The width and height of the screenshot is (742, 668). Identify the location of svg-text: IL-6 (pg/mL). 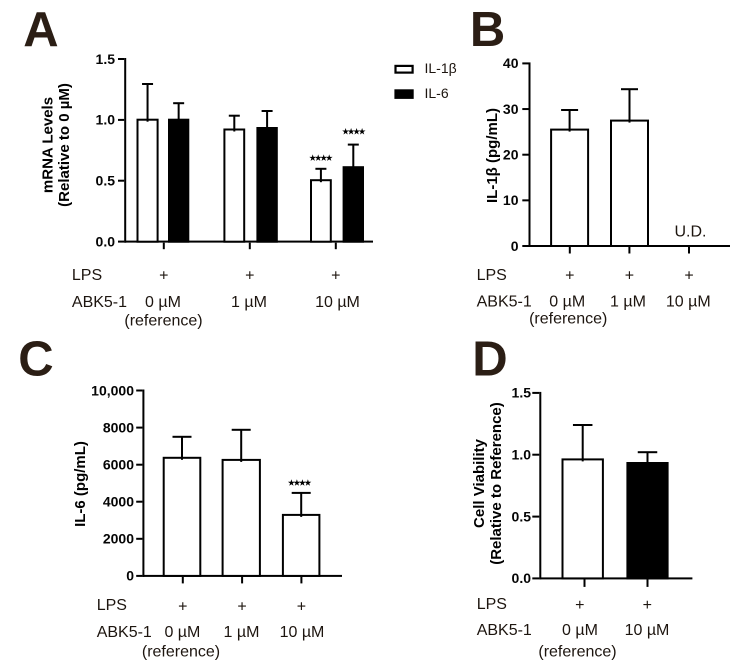
(80, 484).